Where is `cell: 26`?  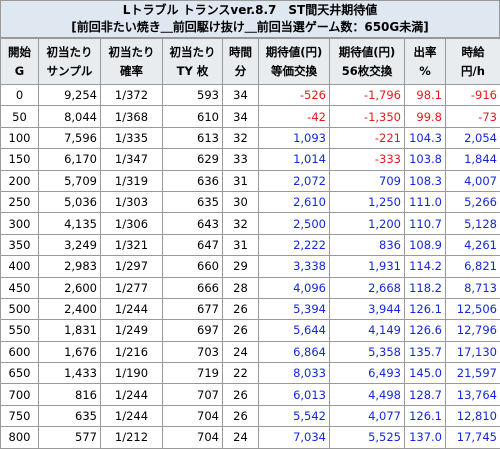
cell: 26 is located at coordinates (241, 394).